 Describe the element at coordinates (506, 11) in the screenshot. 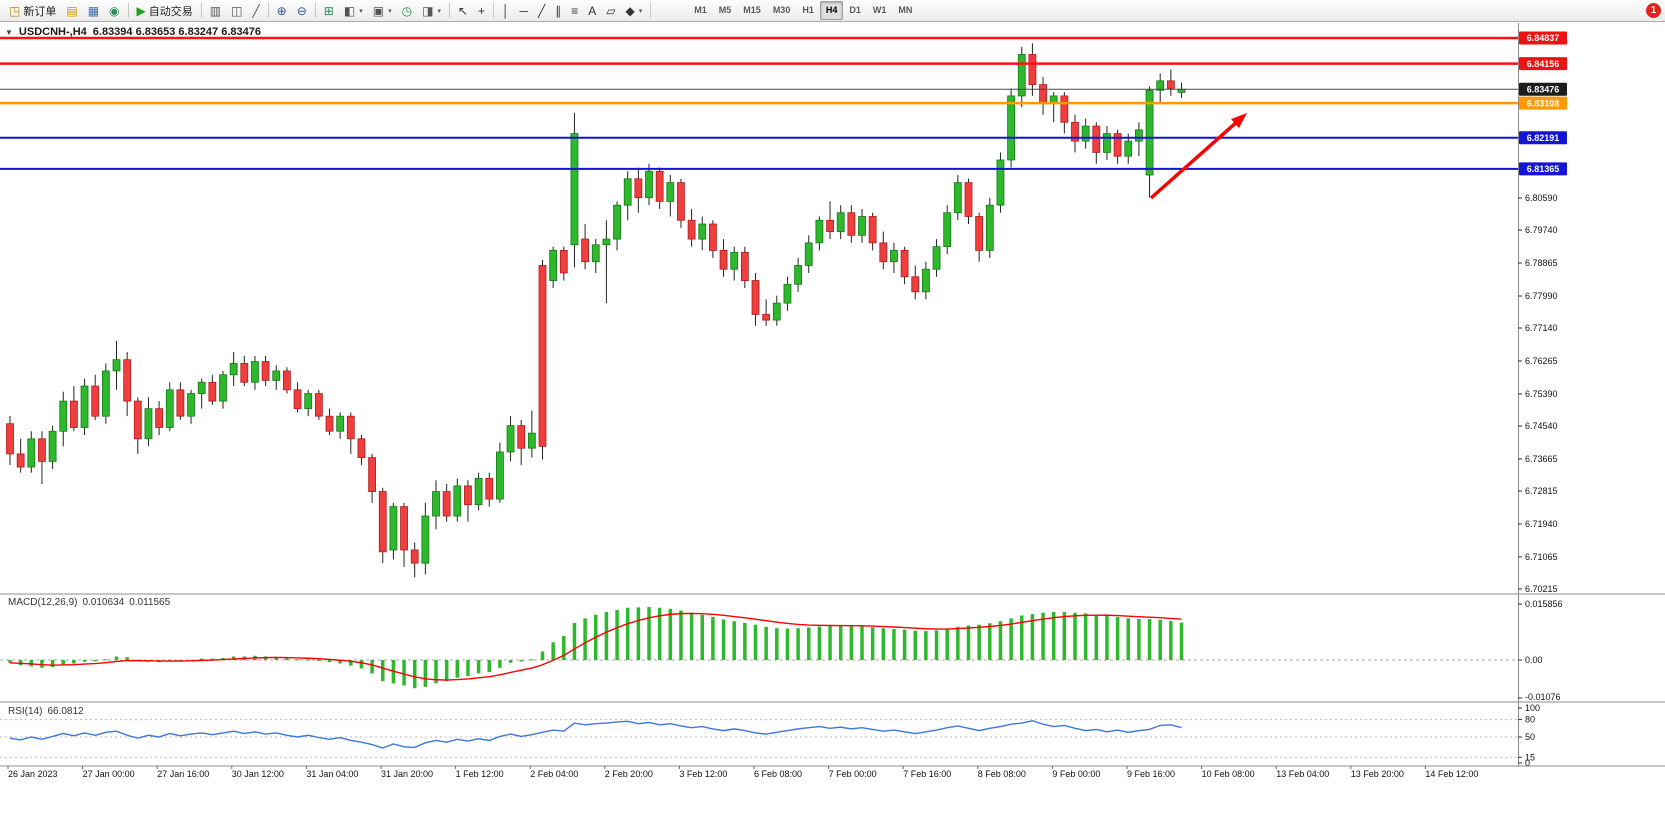

I see `vertical-line-button: │` at that location.